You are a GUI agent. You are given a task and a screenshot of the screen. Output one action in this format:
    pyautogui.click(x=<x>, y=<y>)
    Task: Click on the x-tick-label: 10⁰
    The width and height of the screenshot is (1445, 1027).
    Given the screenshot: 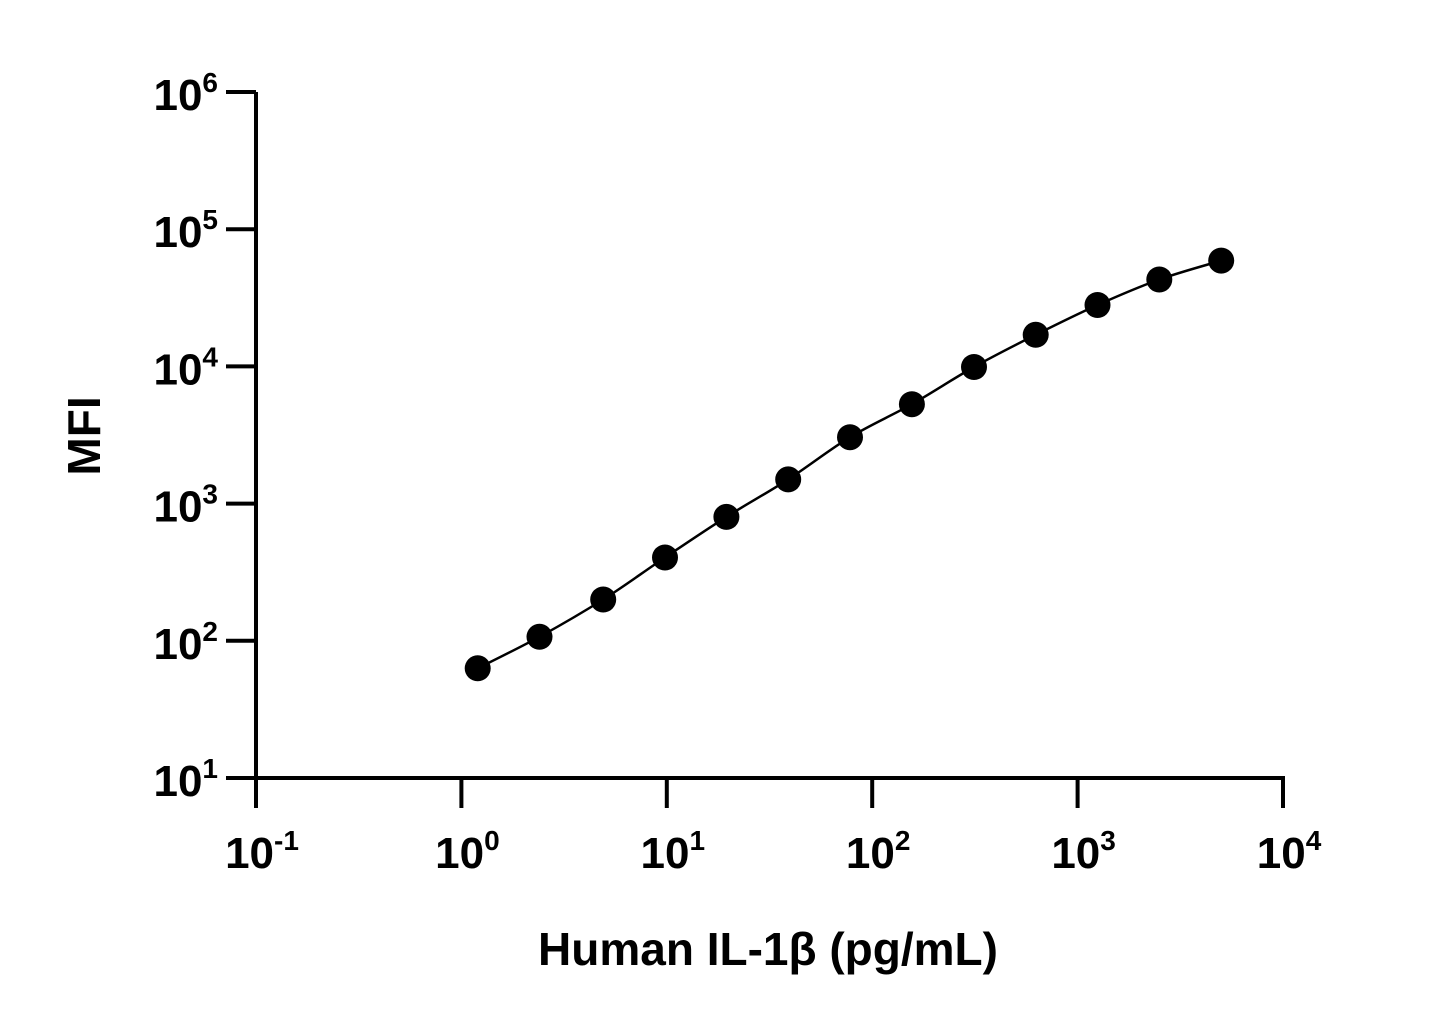 What is the action you would take?
    pyautogui.click(x=467, y=851)
    